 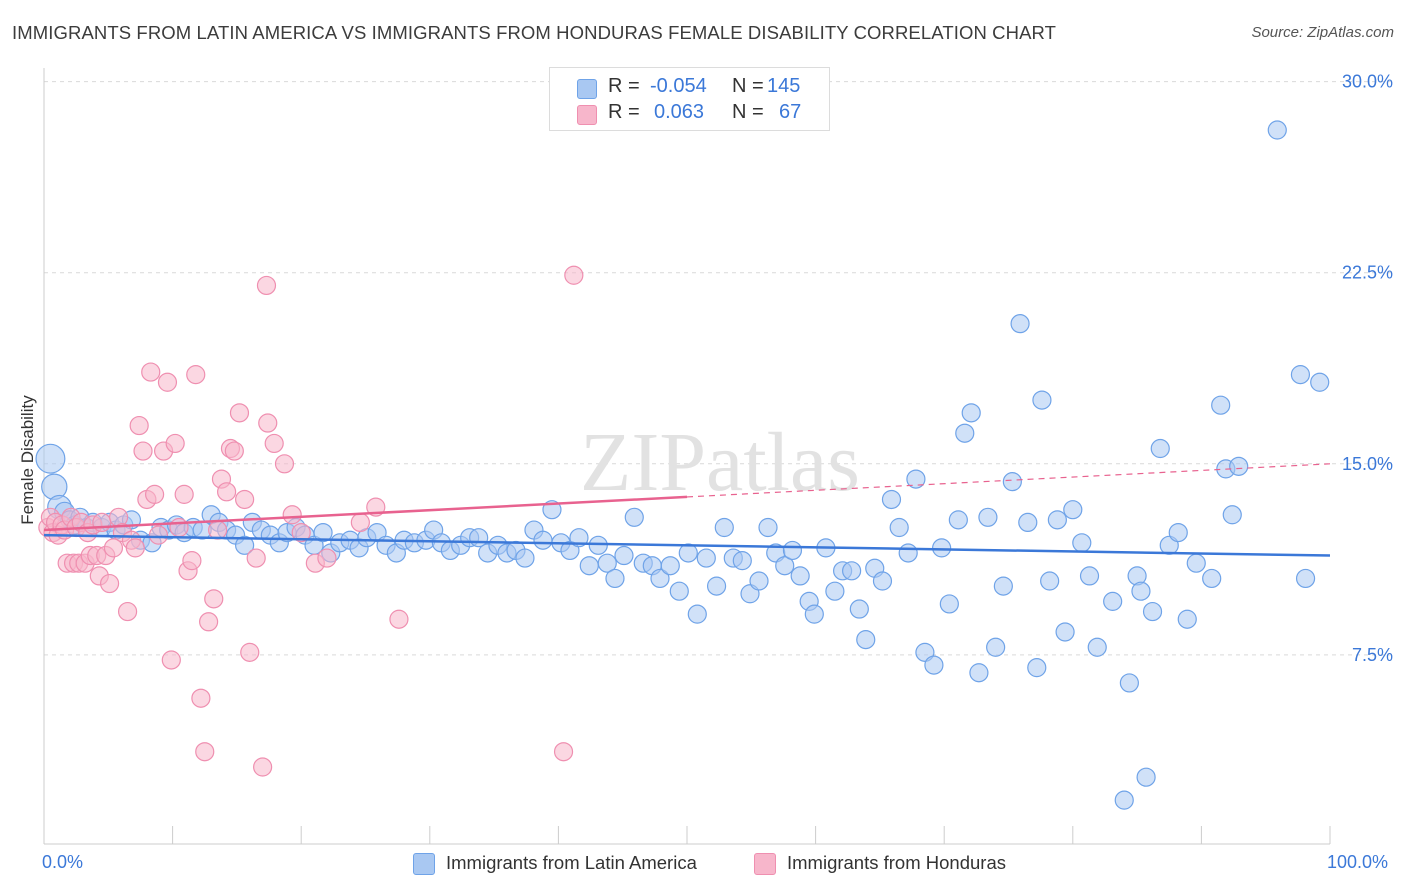 I want to click on r-value: -0.054, so click(x=678, y=86).